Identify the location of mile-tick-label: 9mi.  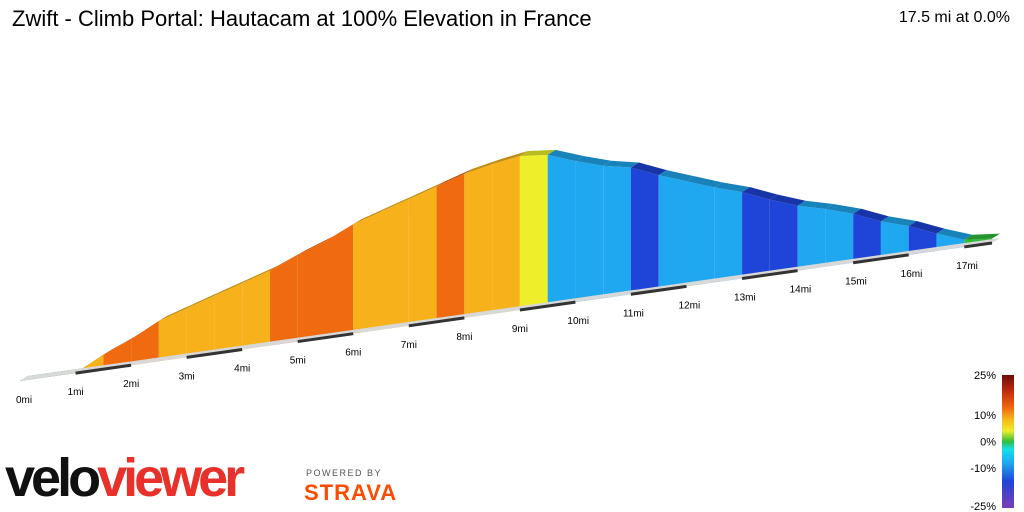
(520, 329).